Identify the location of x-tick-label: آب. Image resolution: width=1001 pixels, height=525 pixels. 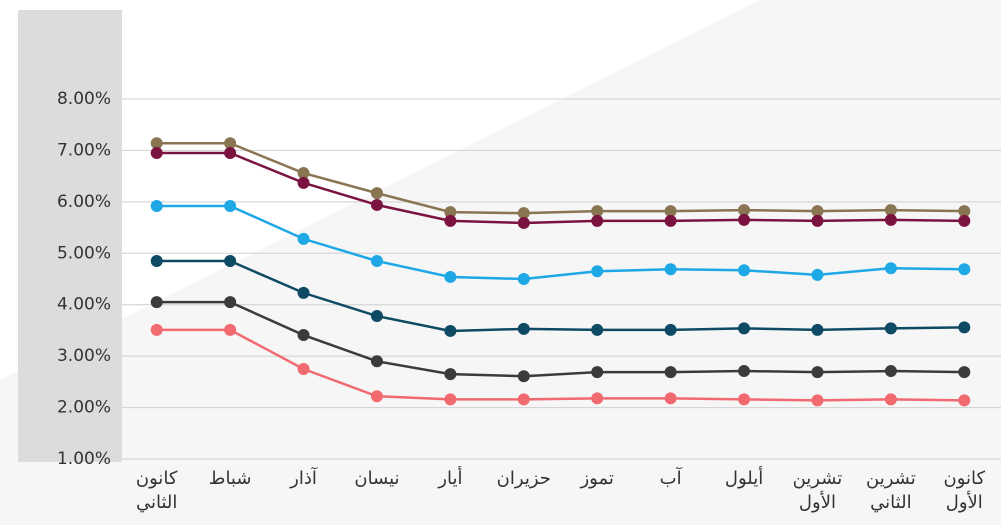
(671, 477).